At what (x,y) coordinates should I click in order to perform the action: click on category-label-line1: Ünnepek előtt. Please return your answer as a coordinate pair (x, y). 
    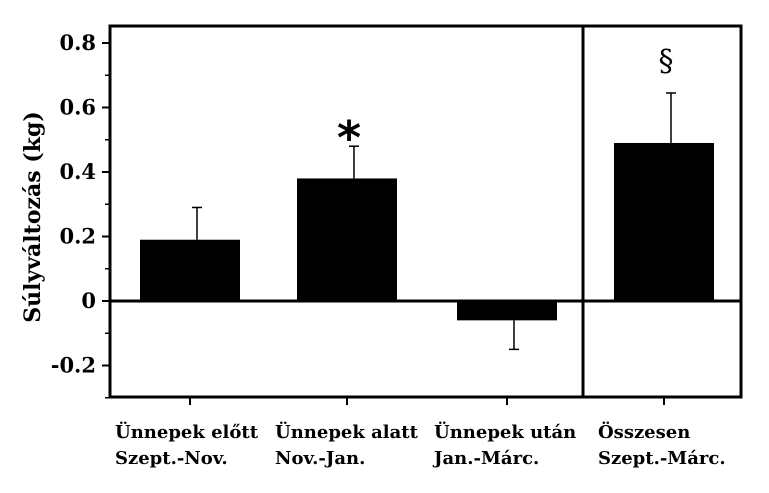
    Looking at the image, I should click on (187, 431).